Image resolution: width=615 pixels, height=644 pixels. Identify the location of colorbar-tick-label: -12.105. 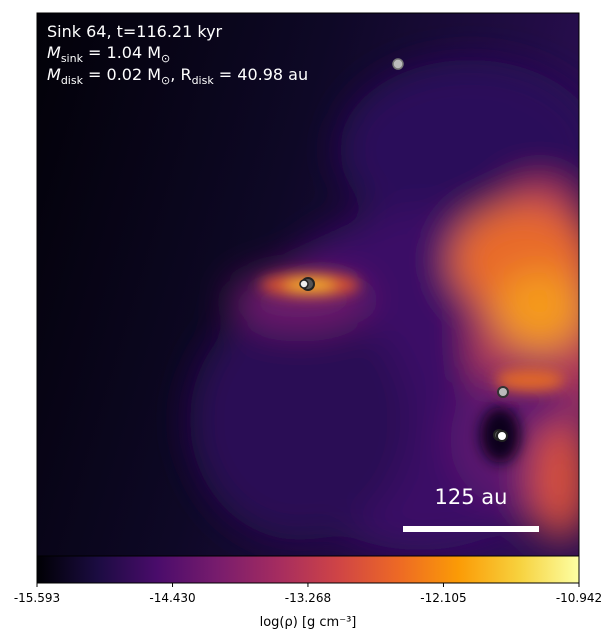
(443, 598).